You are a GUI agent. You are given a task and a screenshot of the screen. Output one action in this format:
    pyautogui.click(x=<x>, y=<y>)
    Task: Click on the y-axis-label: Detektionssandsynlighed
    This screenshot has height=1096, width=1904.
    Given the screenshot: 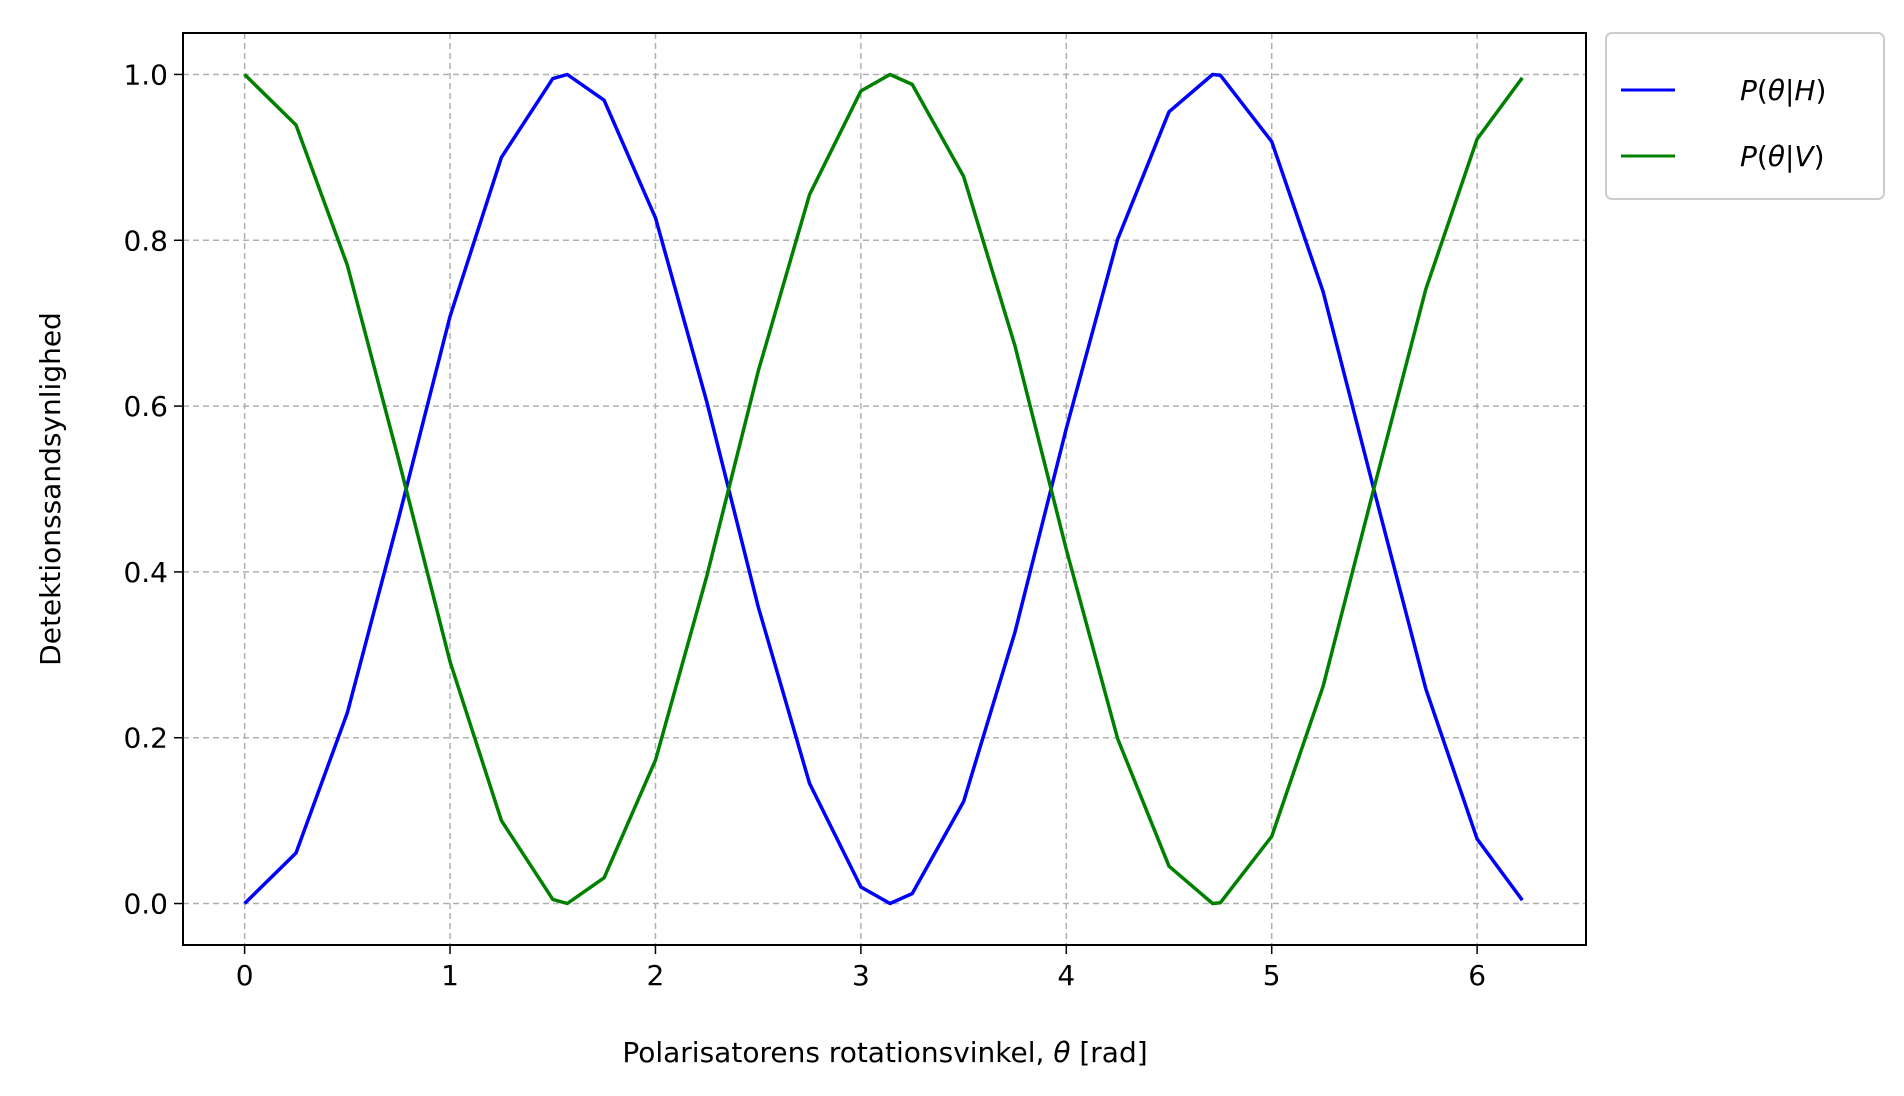 What is the action you would take?
    pyautogui.click(x=50, y=489)
    